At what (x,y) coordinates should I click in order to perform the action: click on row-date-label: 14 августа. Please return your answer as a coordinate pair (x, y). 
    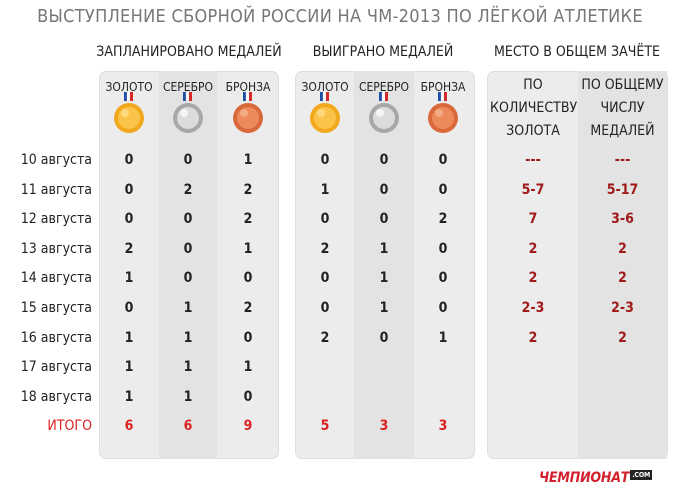
    Looking at the image, I should click on (56, 278).